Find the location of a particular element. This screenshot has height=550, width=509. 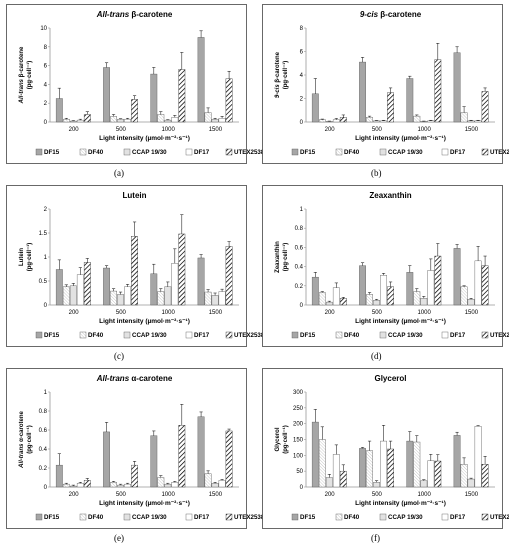

chart-title: All-trans β-carotene is located at coordinates (134, 14).